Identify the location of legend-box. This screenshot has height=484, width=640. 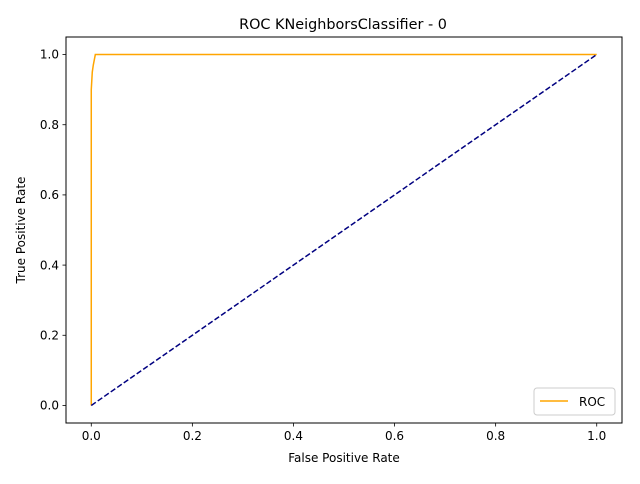
(574, 401).